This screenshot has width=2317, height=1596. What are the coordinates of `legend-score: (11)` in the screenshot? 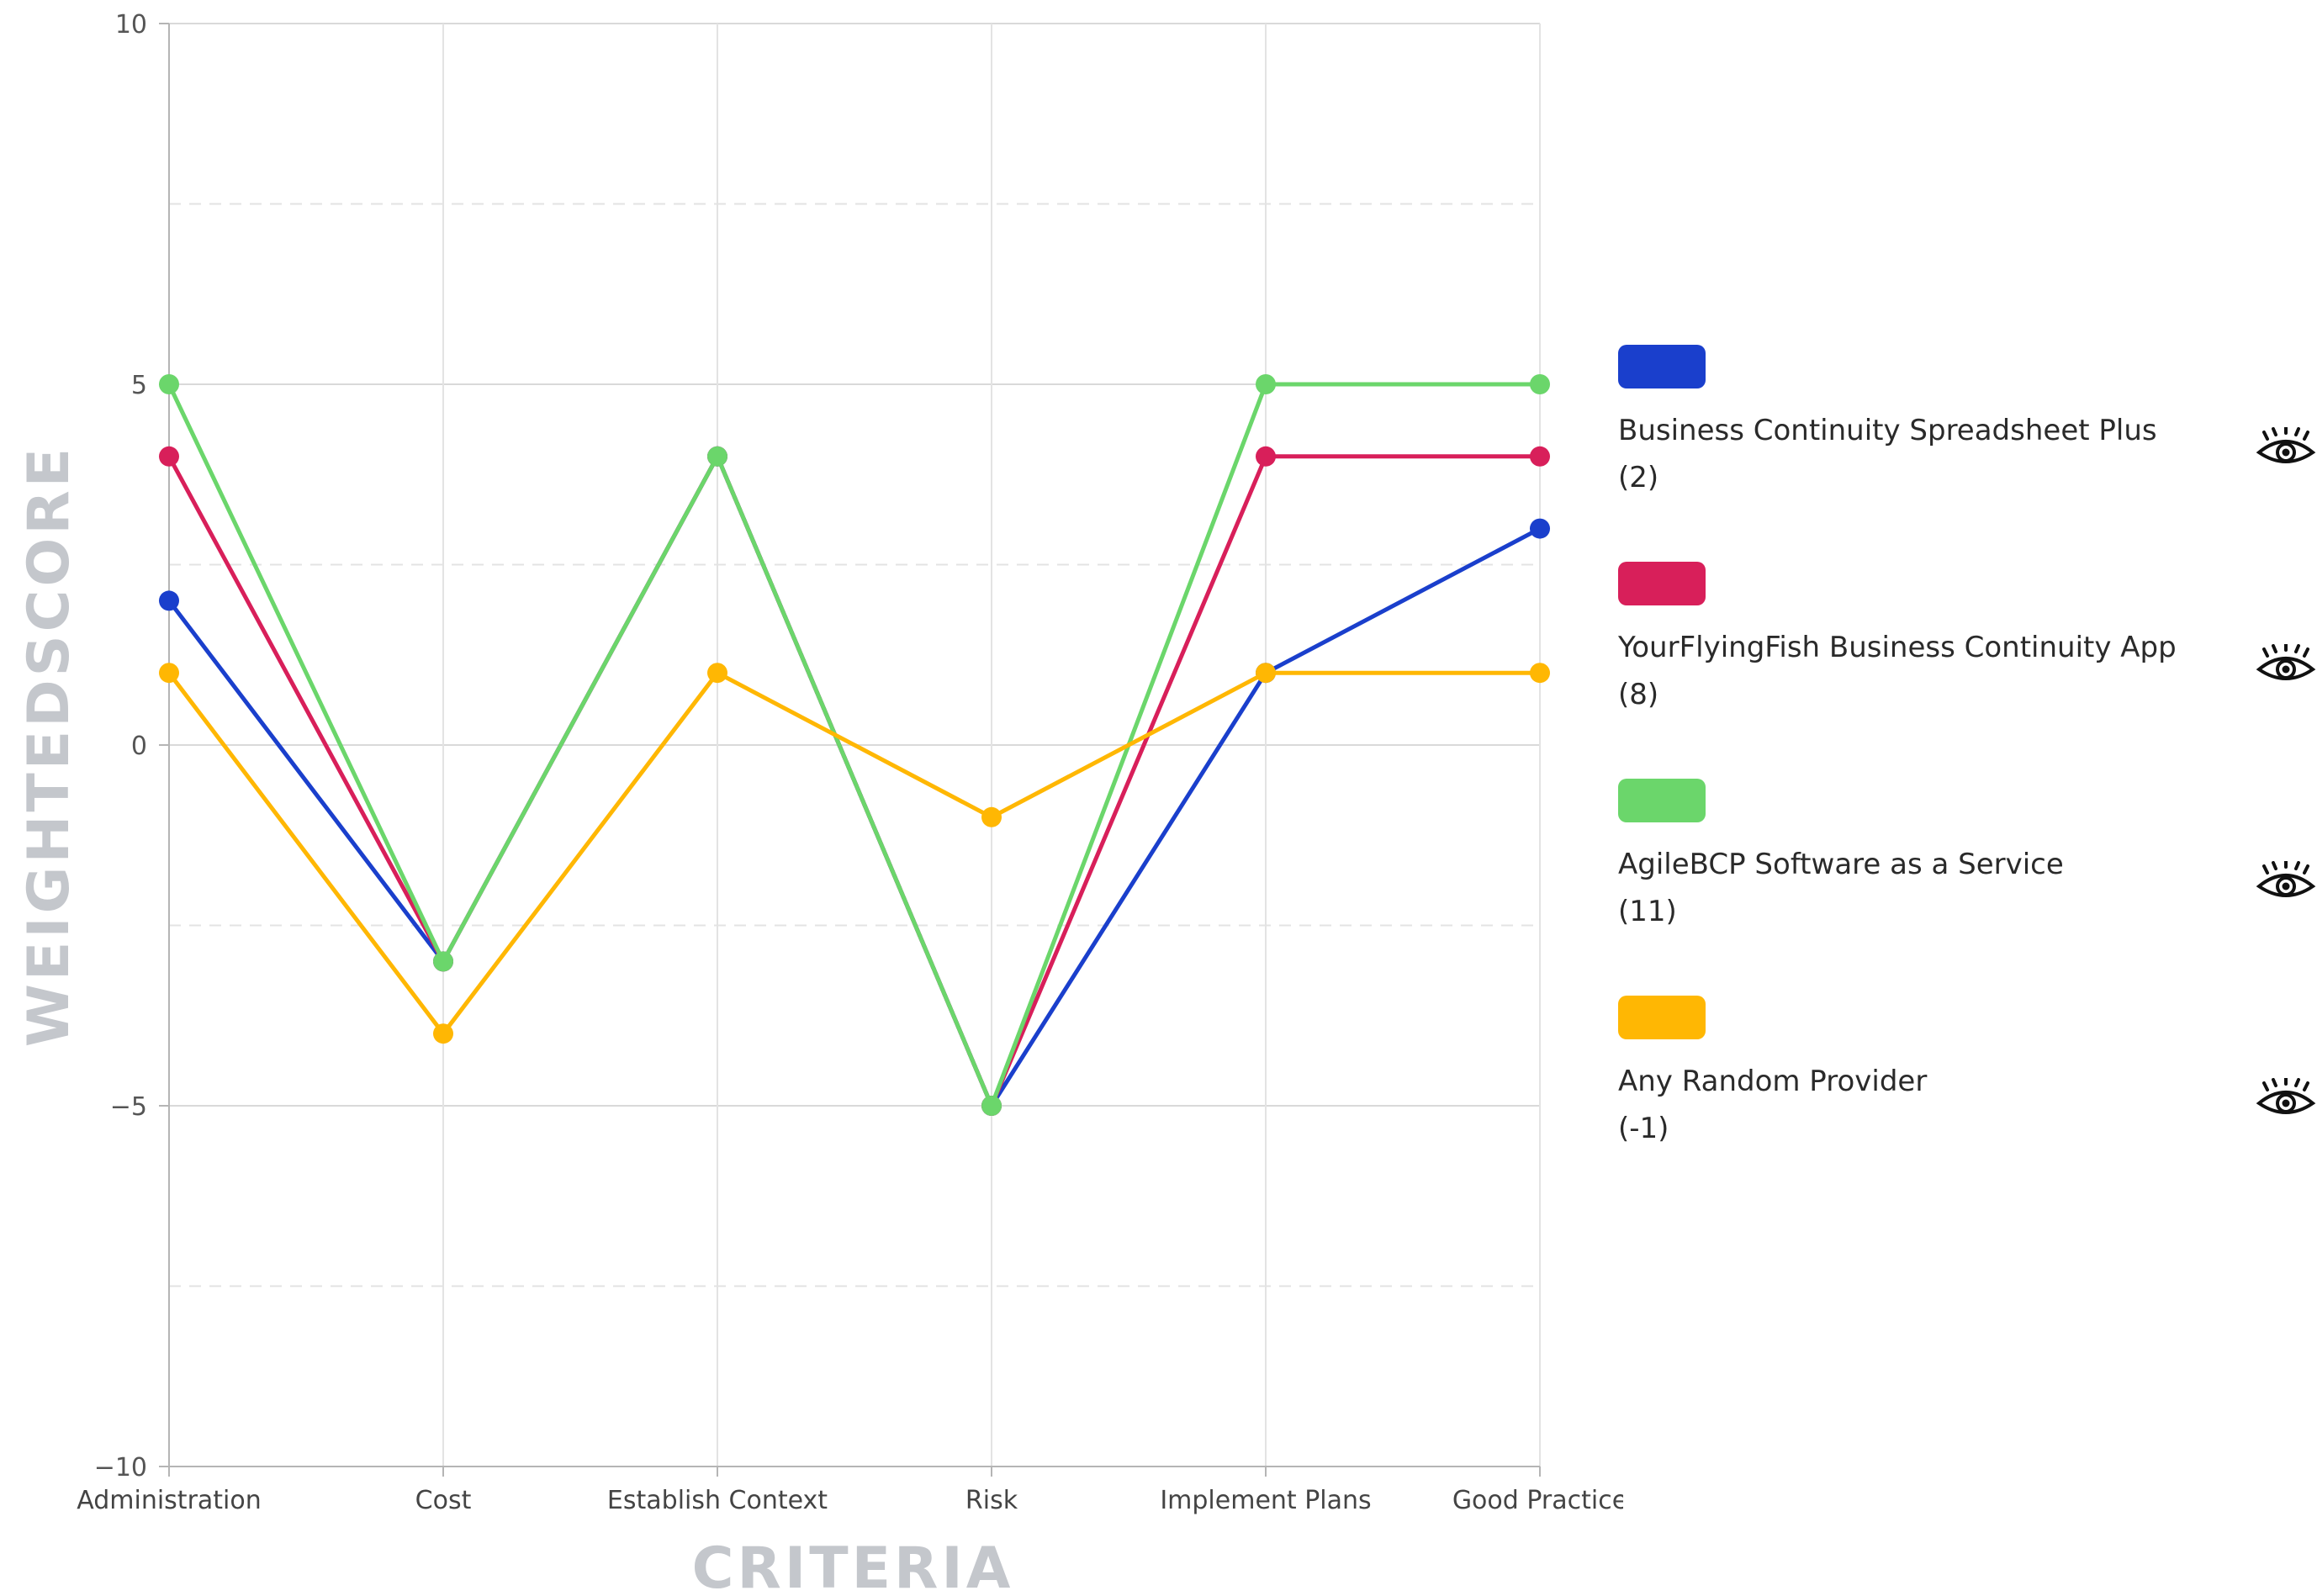 It's located at (1647, 911).